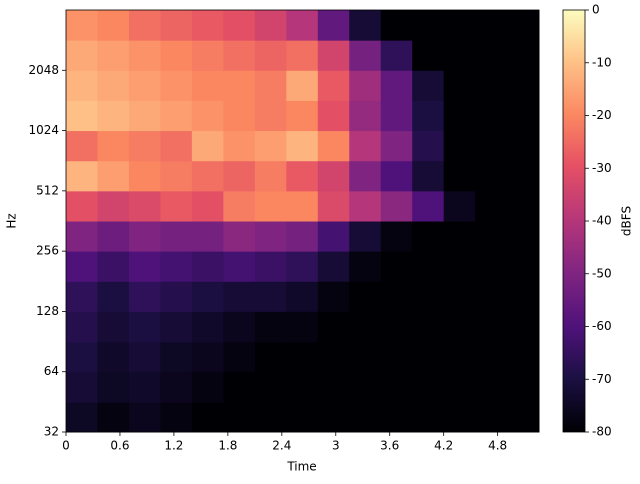  I want to click on y-tick-label: 256, so click(47, 251).